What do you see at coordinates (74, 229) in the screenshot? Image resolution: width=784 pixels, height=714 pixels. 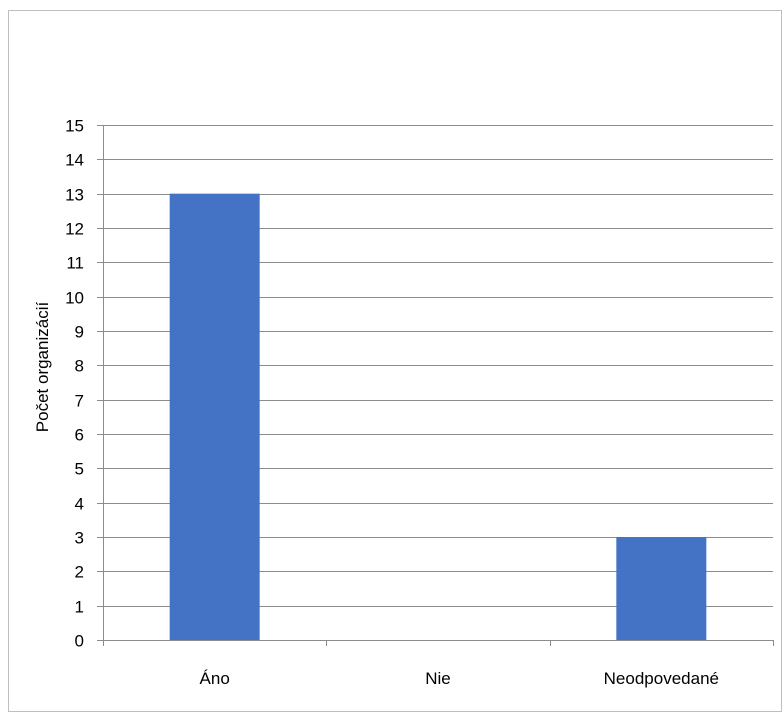 I see `y-tick-label: 12` at bounding box center [74, 229].